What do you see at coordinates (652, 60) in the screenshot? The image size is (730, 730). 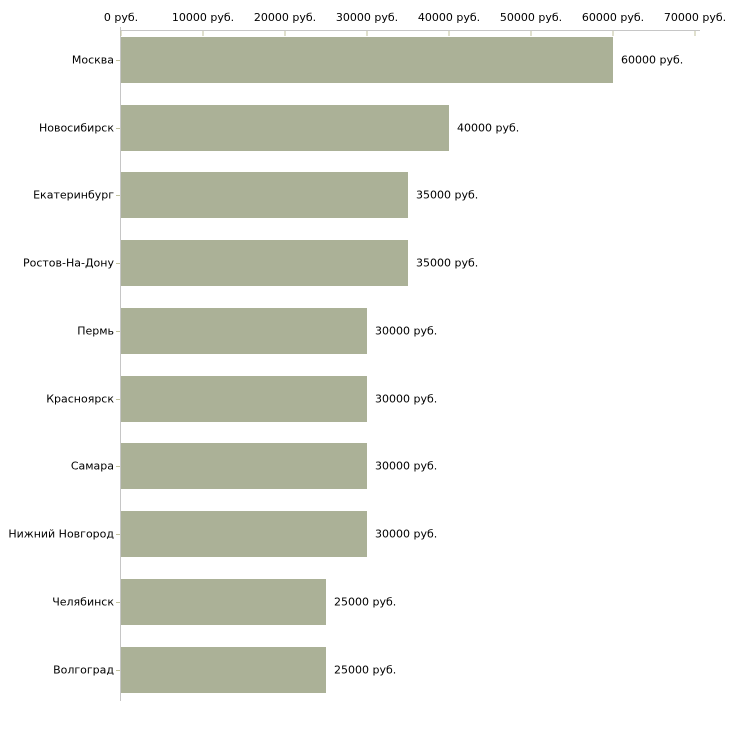 I see `value-label: 60000 руб.` at bounding box center [652, 60].